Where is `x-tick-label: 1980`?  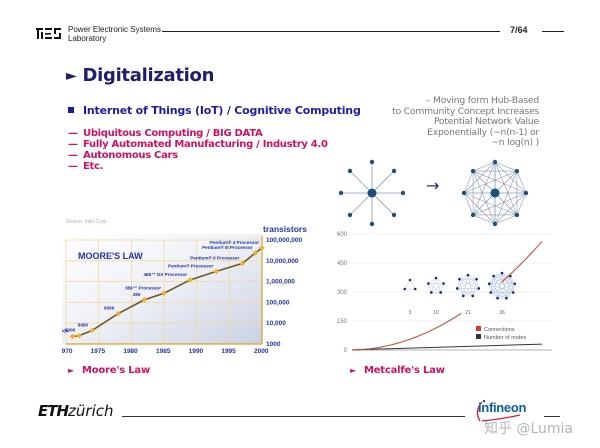
x-tick-label: 1980 is located at coordinates (130, 351).